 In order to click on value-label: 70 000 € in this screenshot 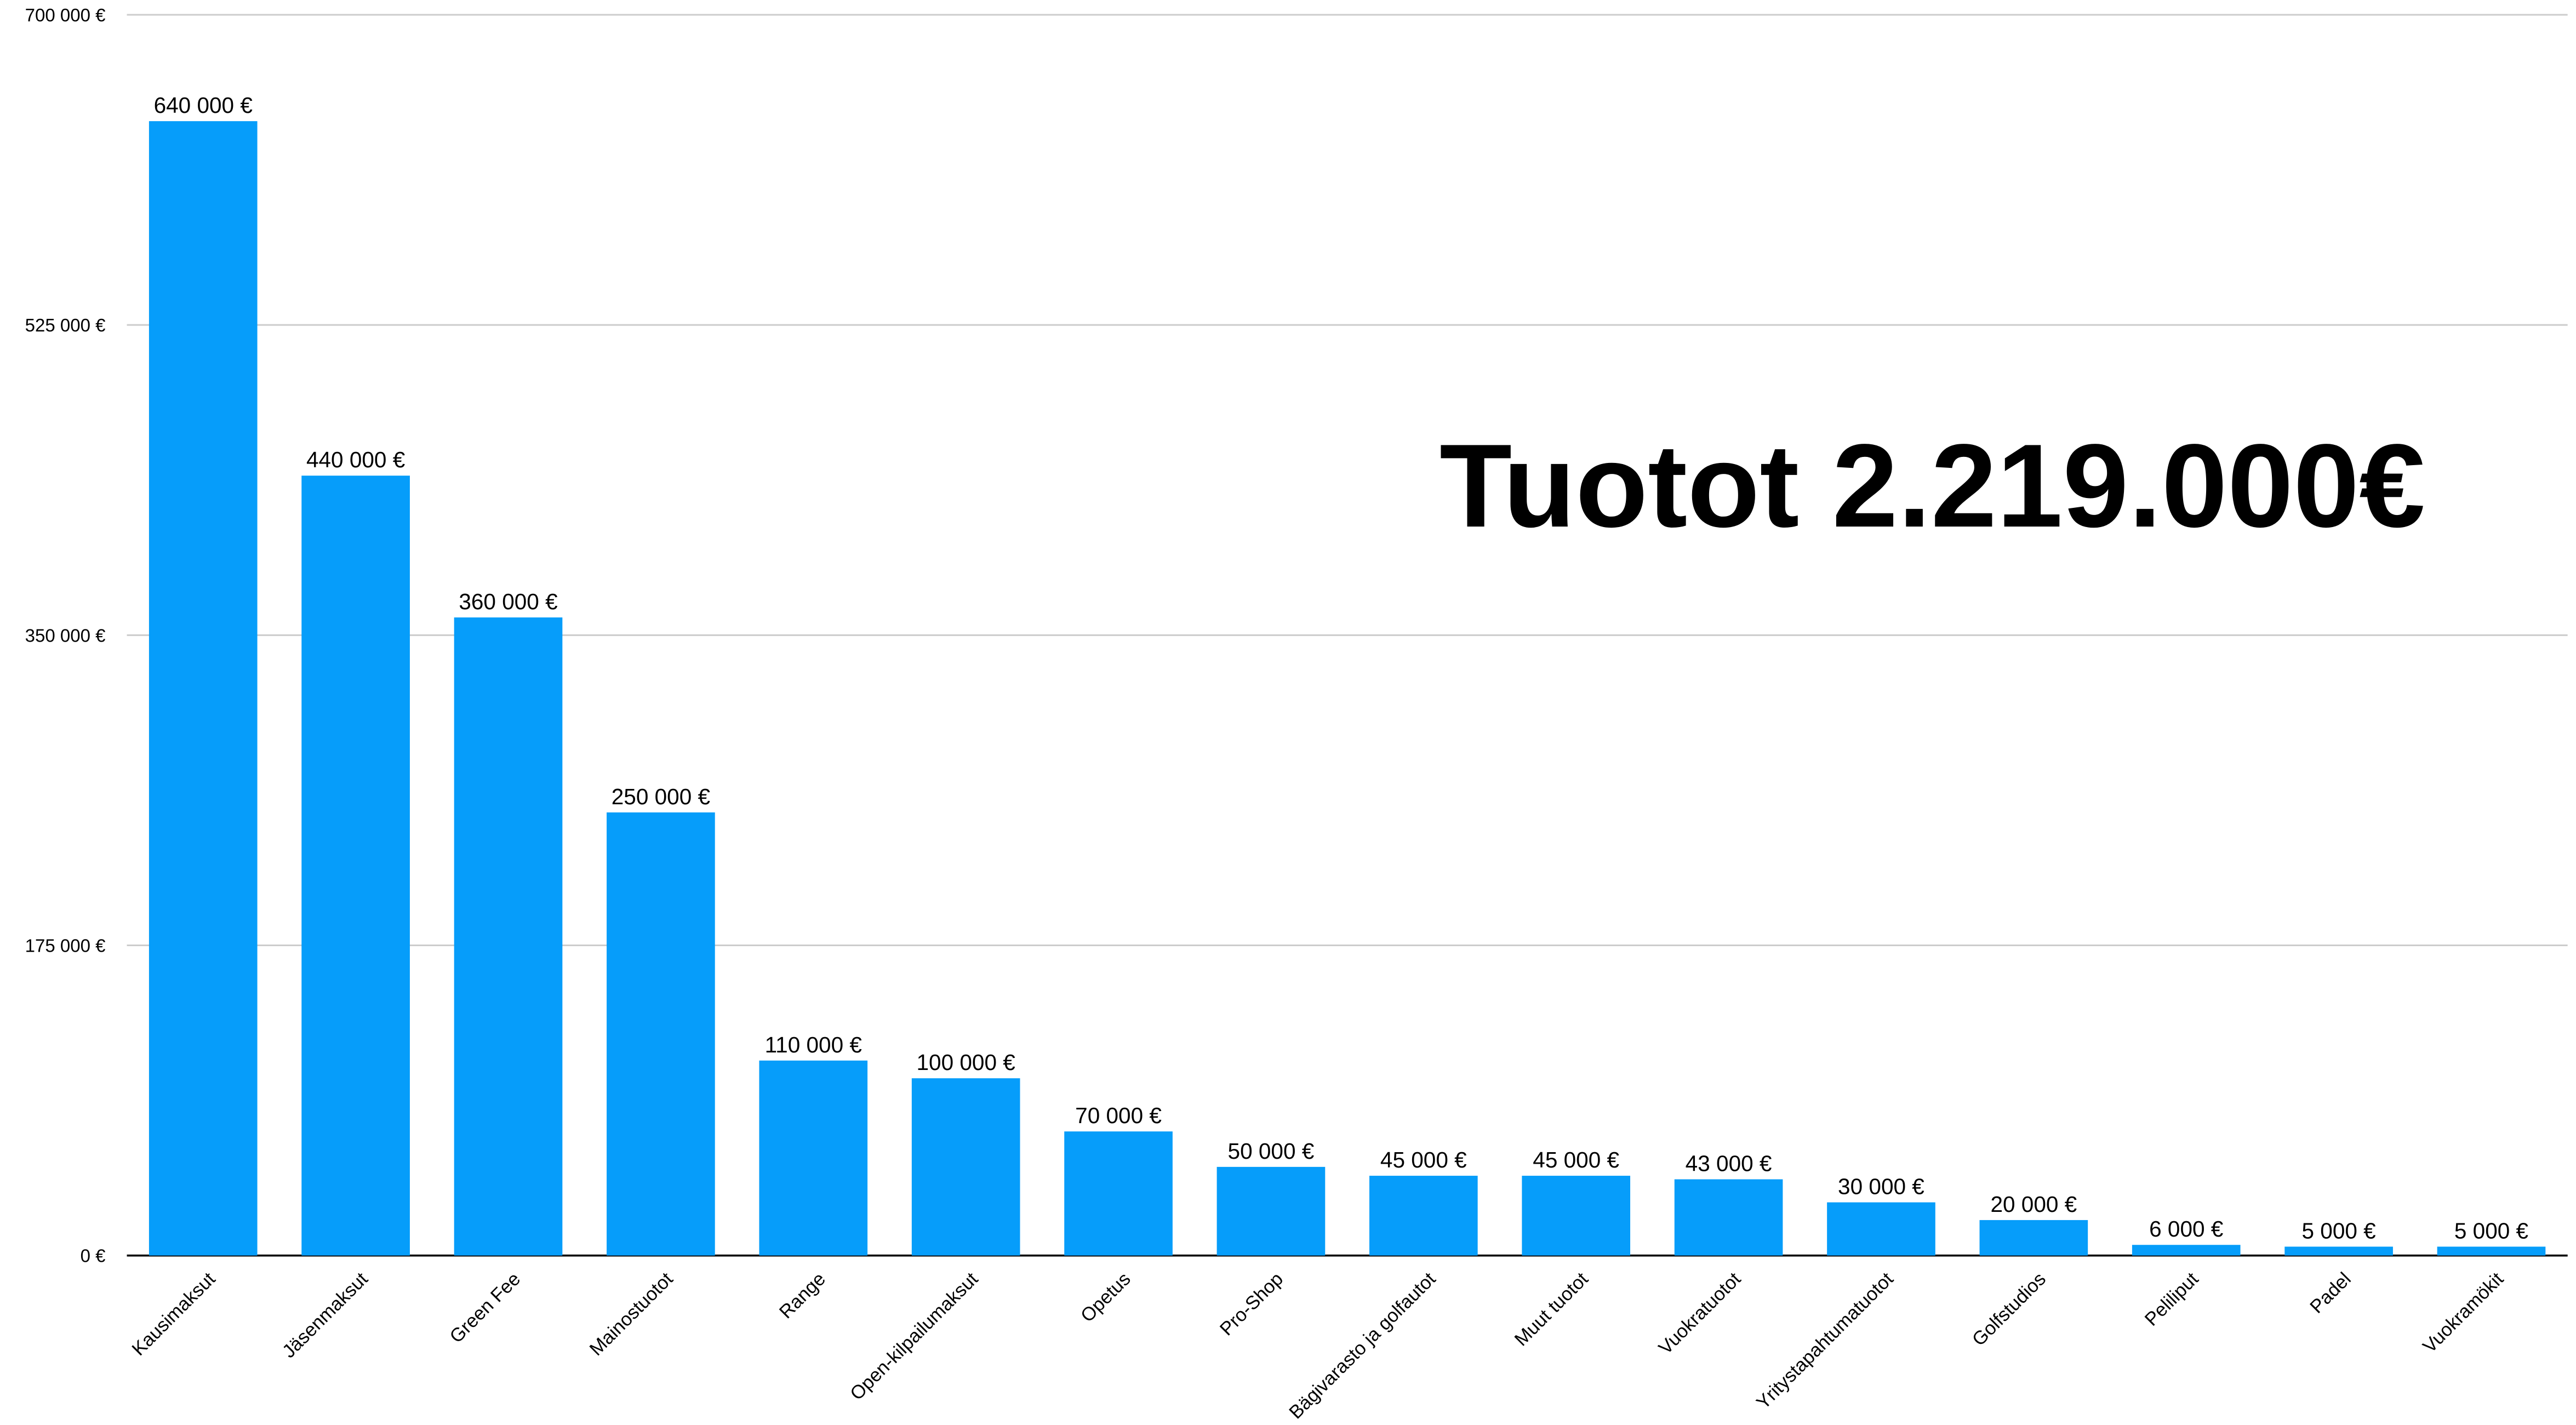, I will do `click(1118, 1115)`.